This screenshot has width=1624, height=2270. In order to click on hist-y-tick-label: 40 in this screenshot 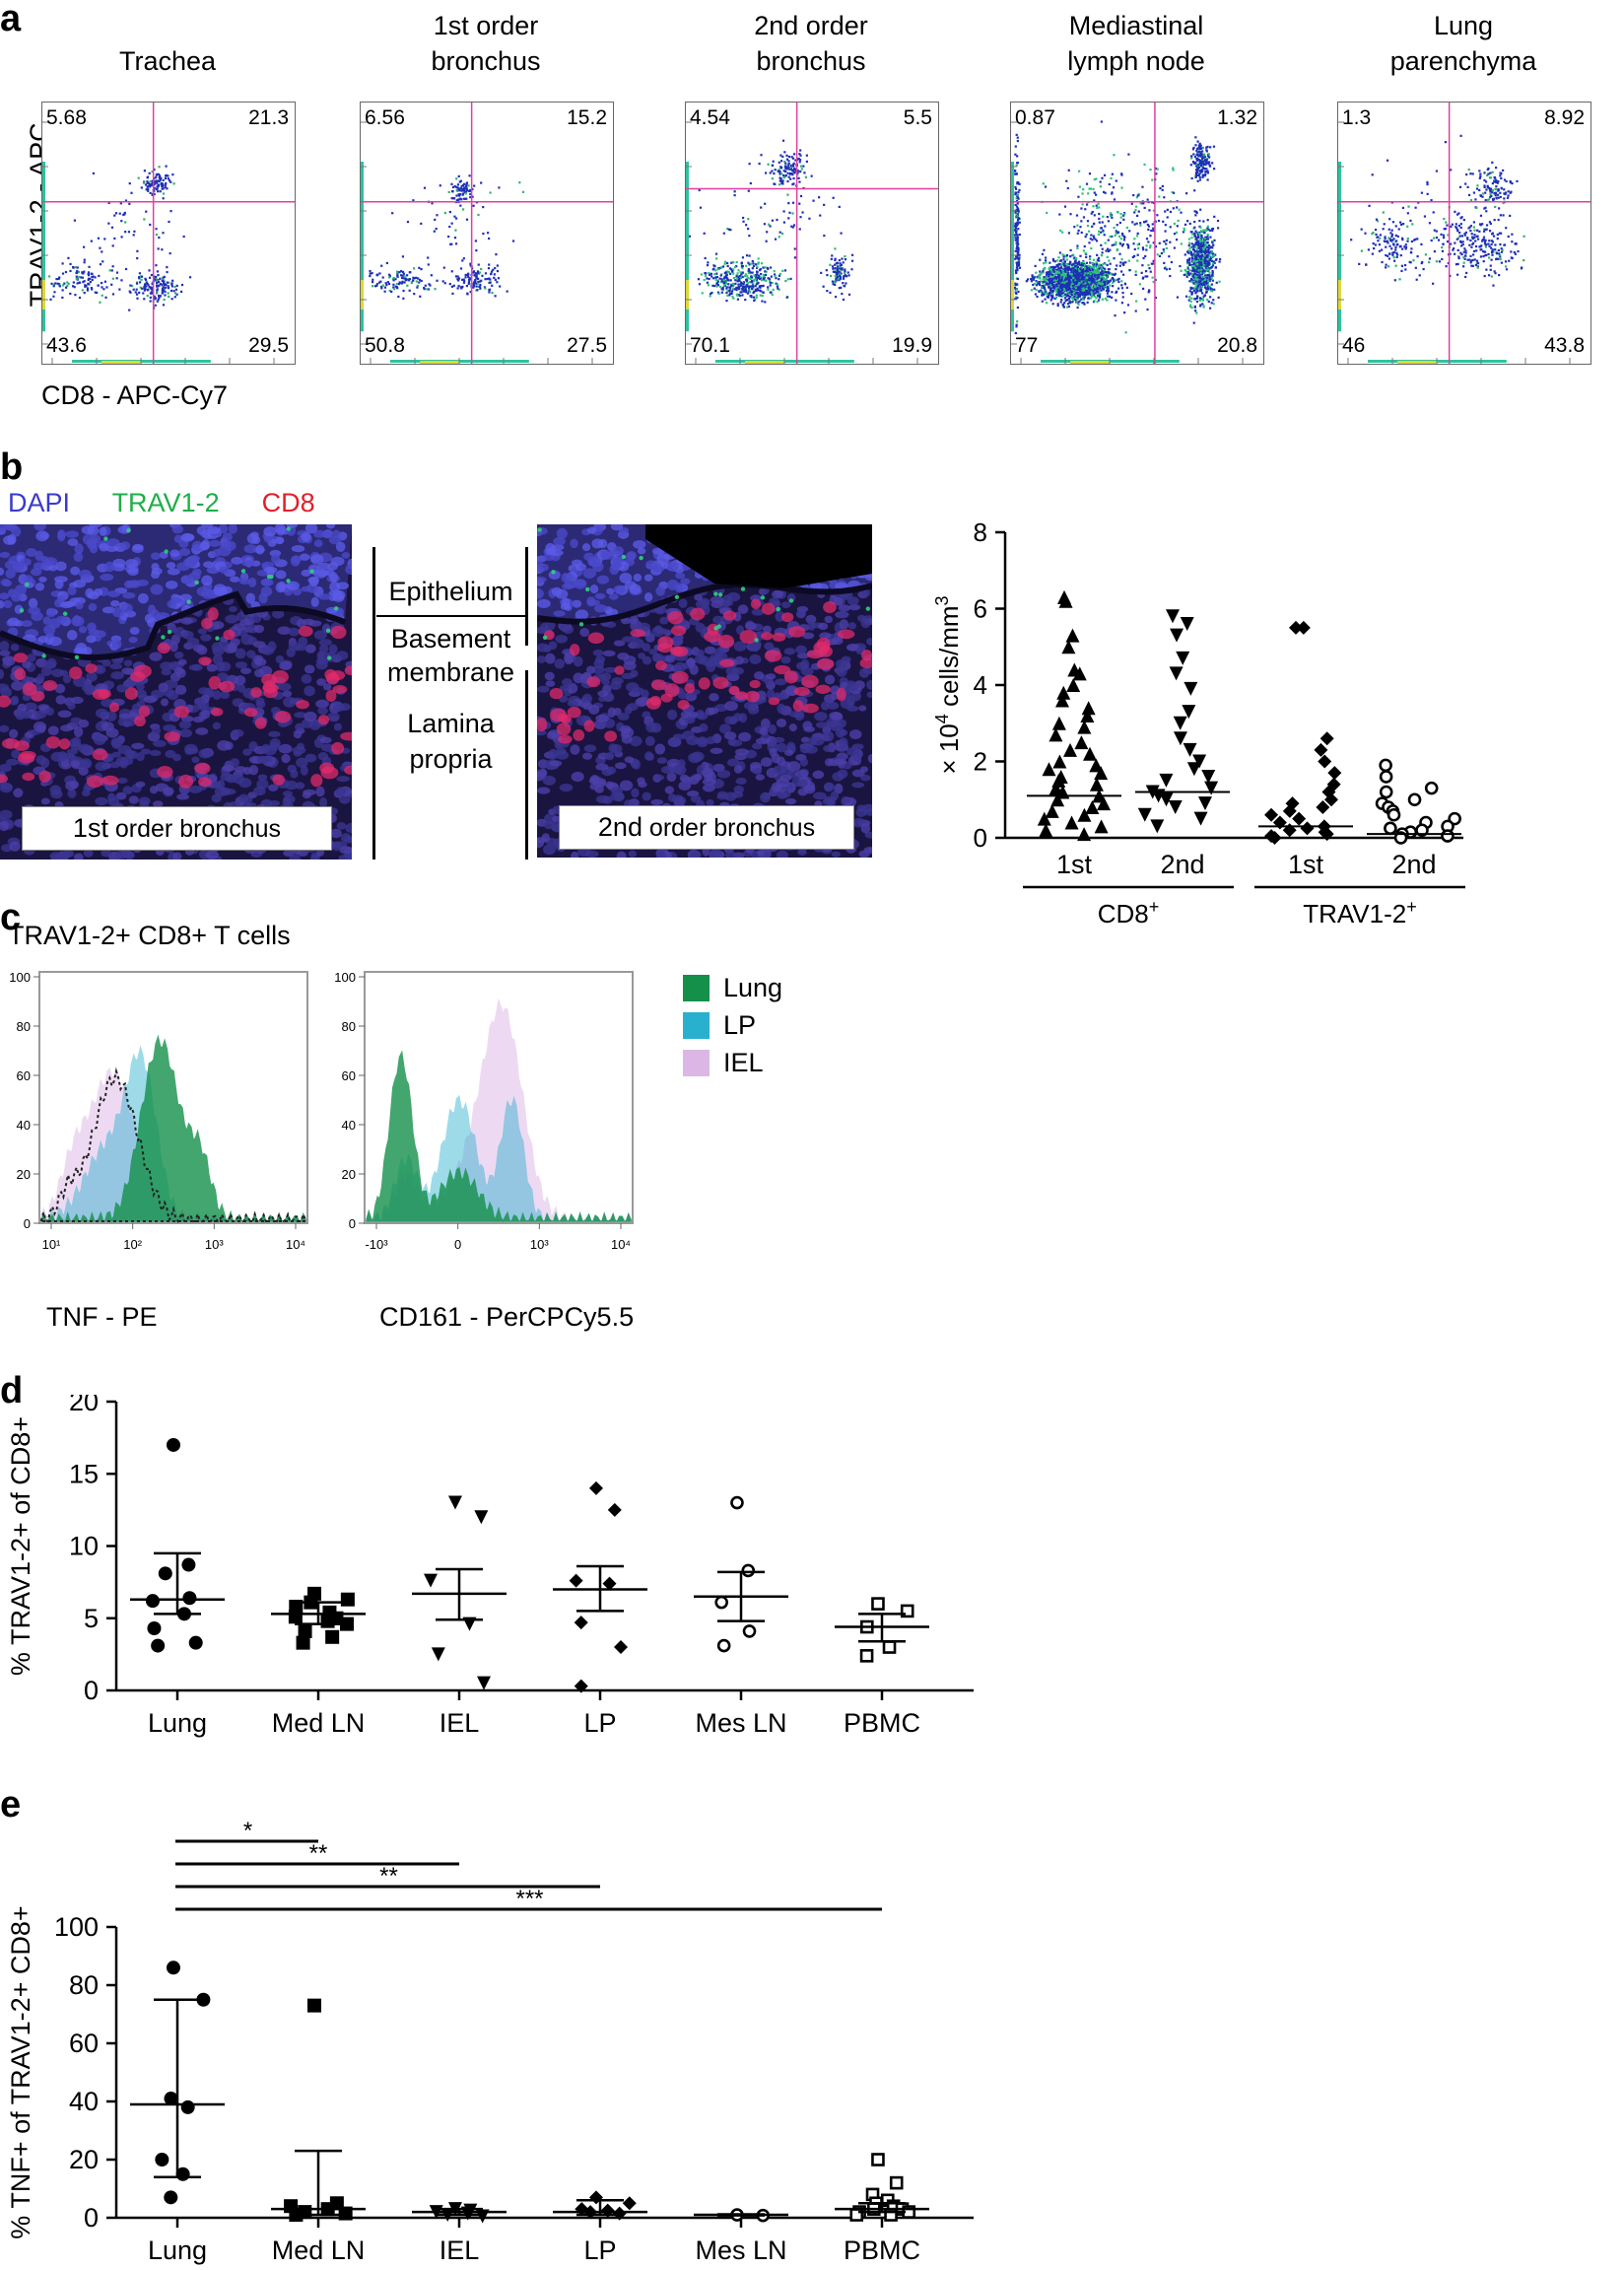, I will do `click(24, 1125)`.